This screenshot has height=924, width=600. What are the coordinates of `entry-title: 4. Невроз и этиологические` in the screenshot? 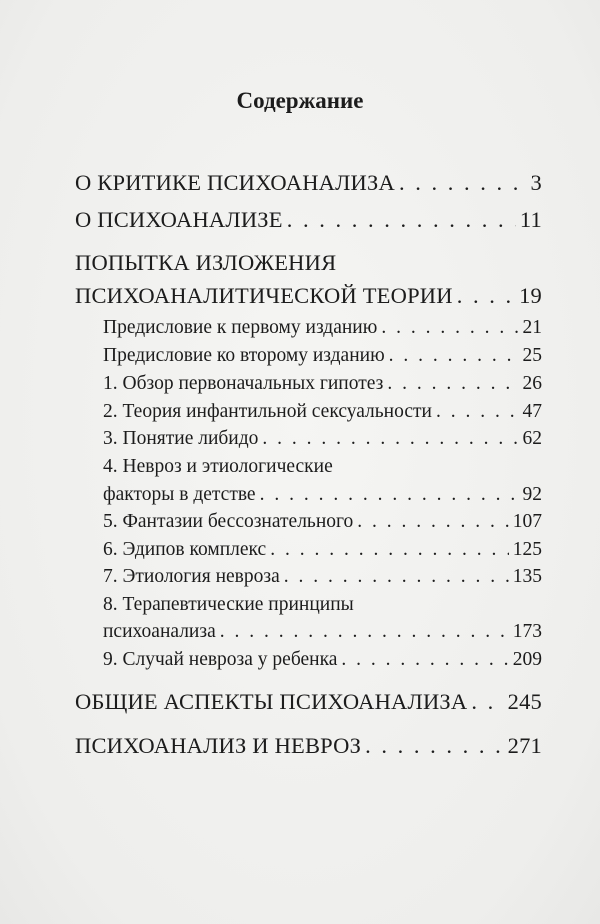 It's located at (218, 466).